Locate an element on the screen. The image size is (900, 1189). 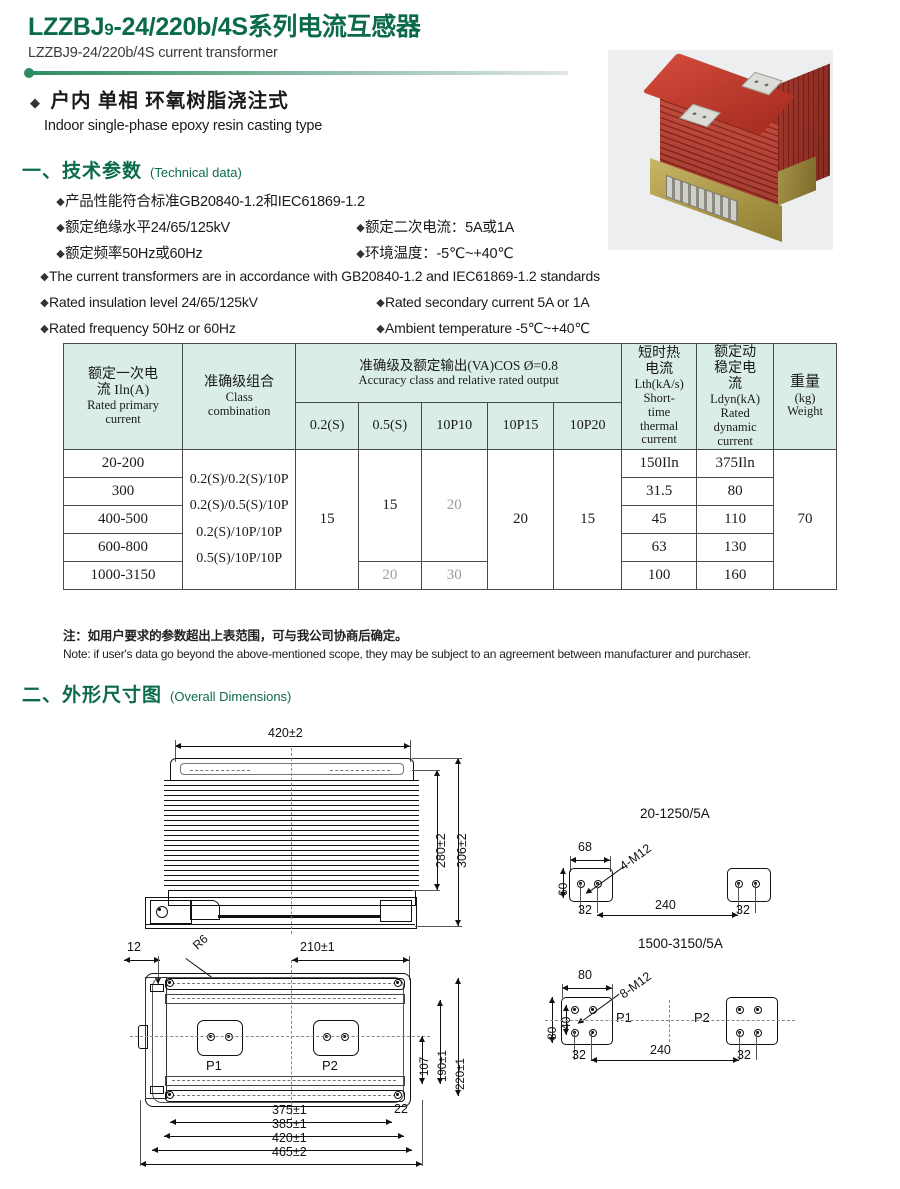
dim-b-edge-right: 32 is located at coordinates (744, 1055).